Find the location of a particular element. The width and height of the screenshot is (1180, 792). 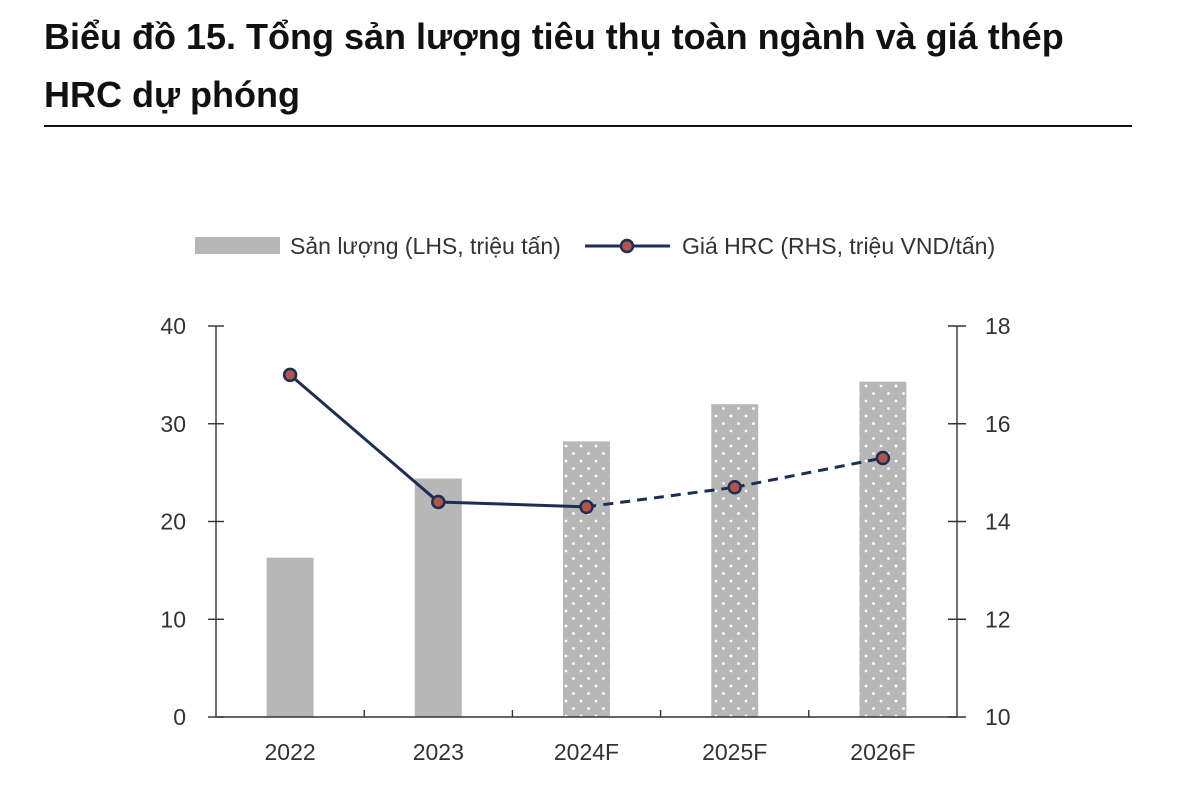

points-group is located at coordinates (586, 441).